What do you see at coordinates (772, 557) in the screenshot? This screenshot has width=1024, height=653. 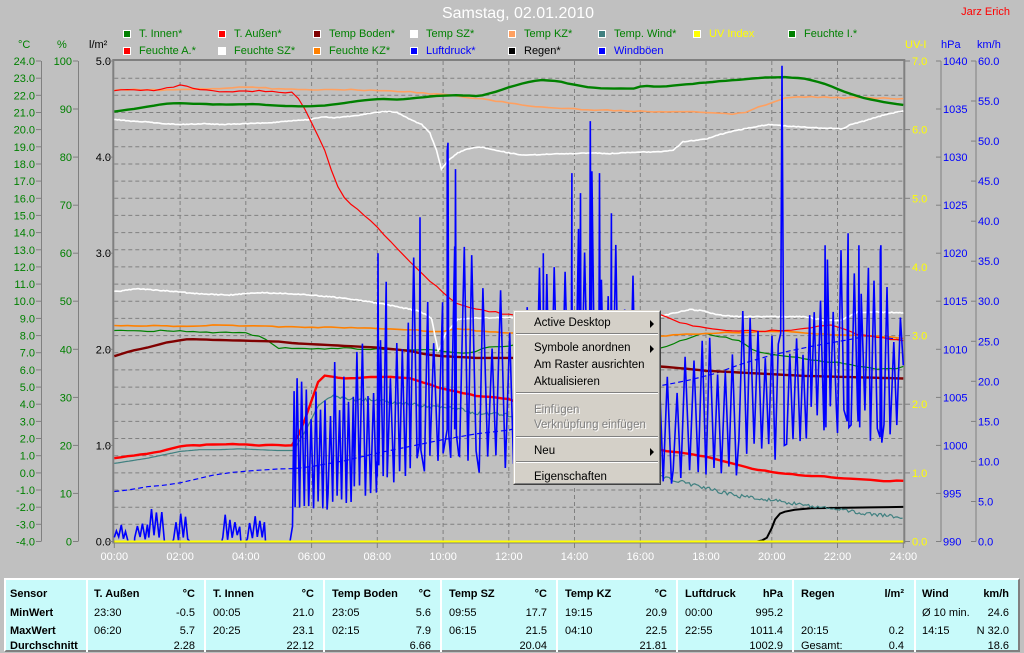 I see `svg-text: 20:00` at bounding box center [772, 557].